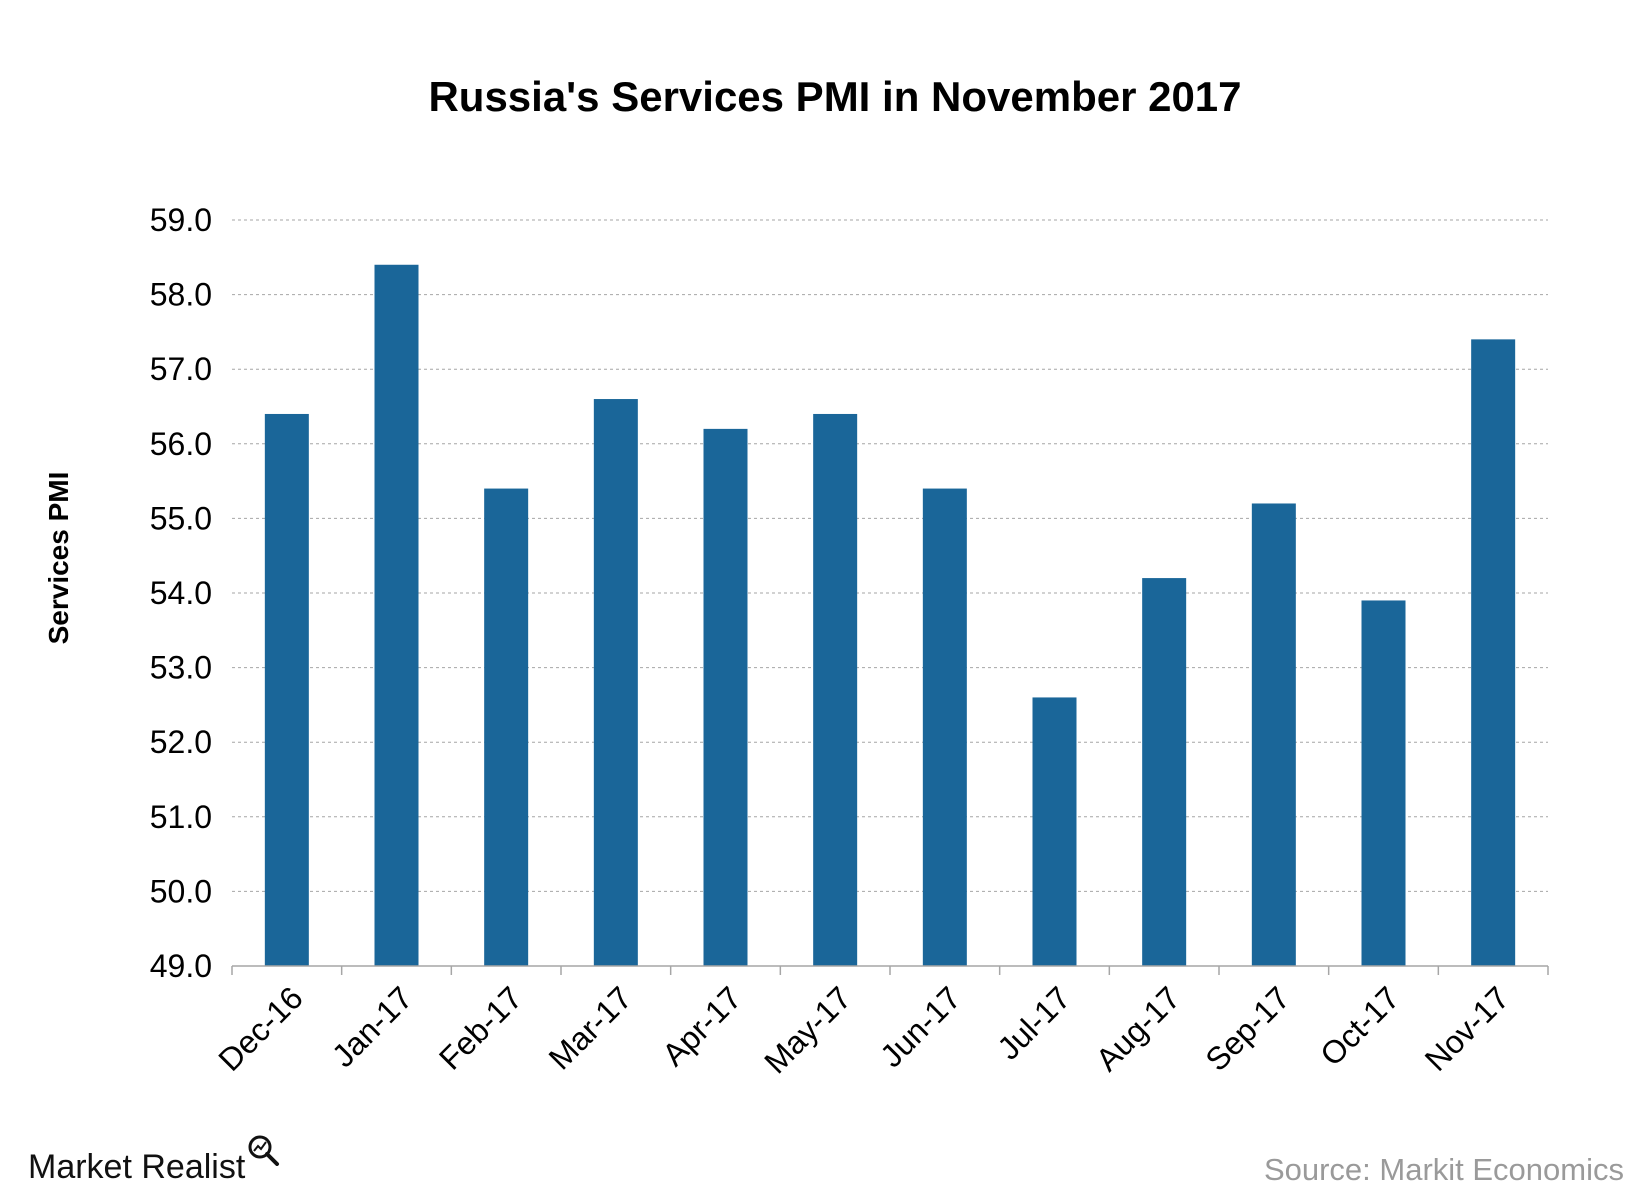 This screenshot has width=1650, height=1203. What do you see at coordinates (1033, 1022) in the screenshot?
I see `x-tick-label: Jul-17` at bounding box center [1033, 1022].